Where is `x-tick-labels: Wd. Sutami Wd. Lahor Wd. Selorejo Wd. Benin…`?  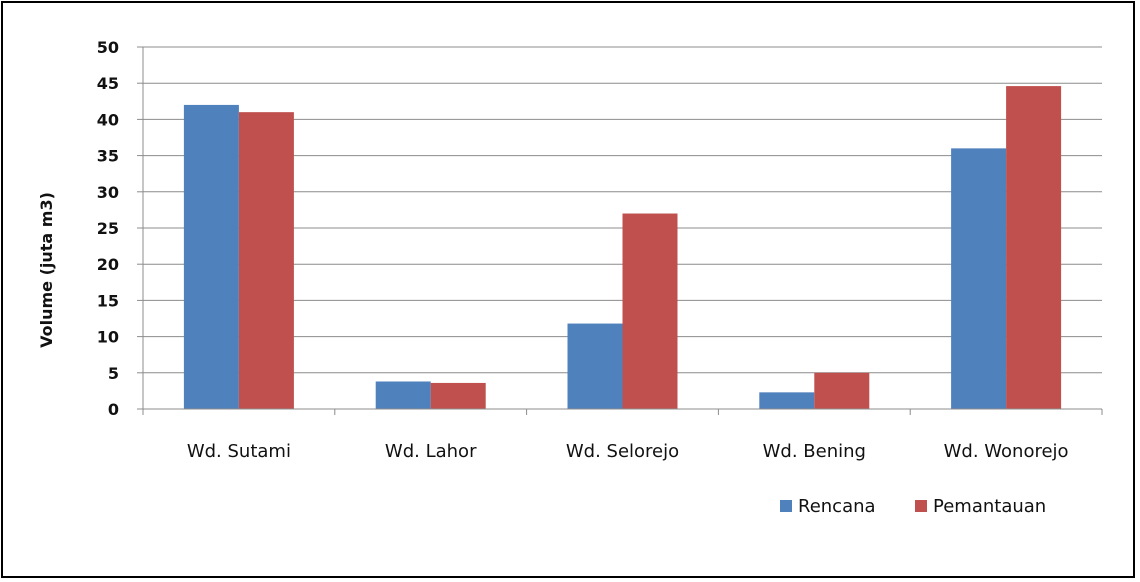
x-tick-labels: Wd. Sutami Wd. Lahor Wd. Selorejo Wd. Benin… is located at coordinates (628, 451).